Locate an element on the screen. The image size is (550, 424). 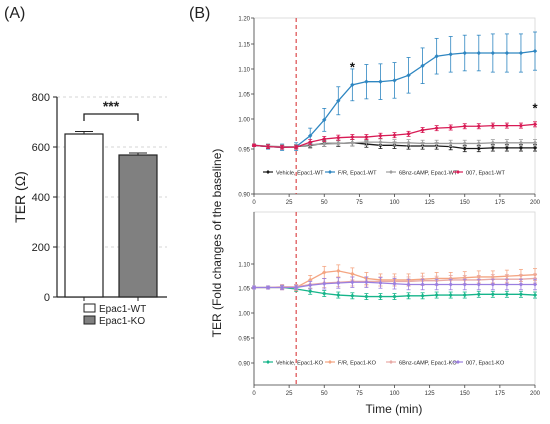
x-tick-label: 175 is located at coordinates (500, 203).